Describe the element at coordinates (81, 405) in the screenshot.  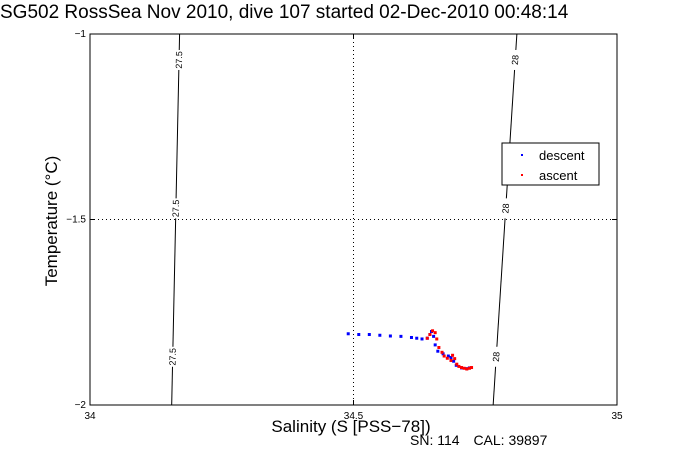
I see `y-tick-label: −2` at that location.